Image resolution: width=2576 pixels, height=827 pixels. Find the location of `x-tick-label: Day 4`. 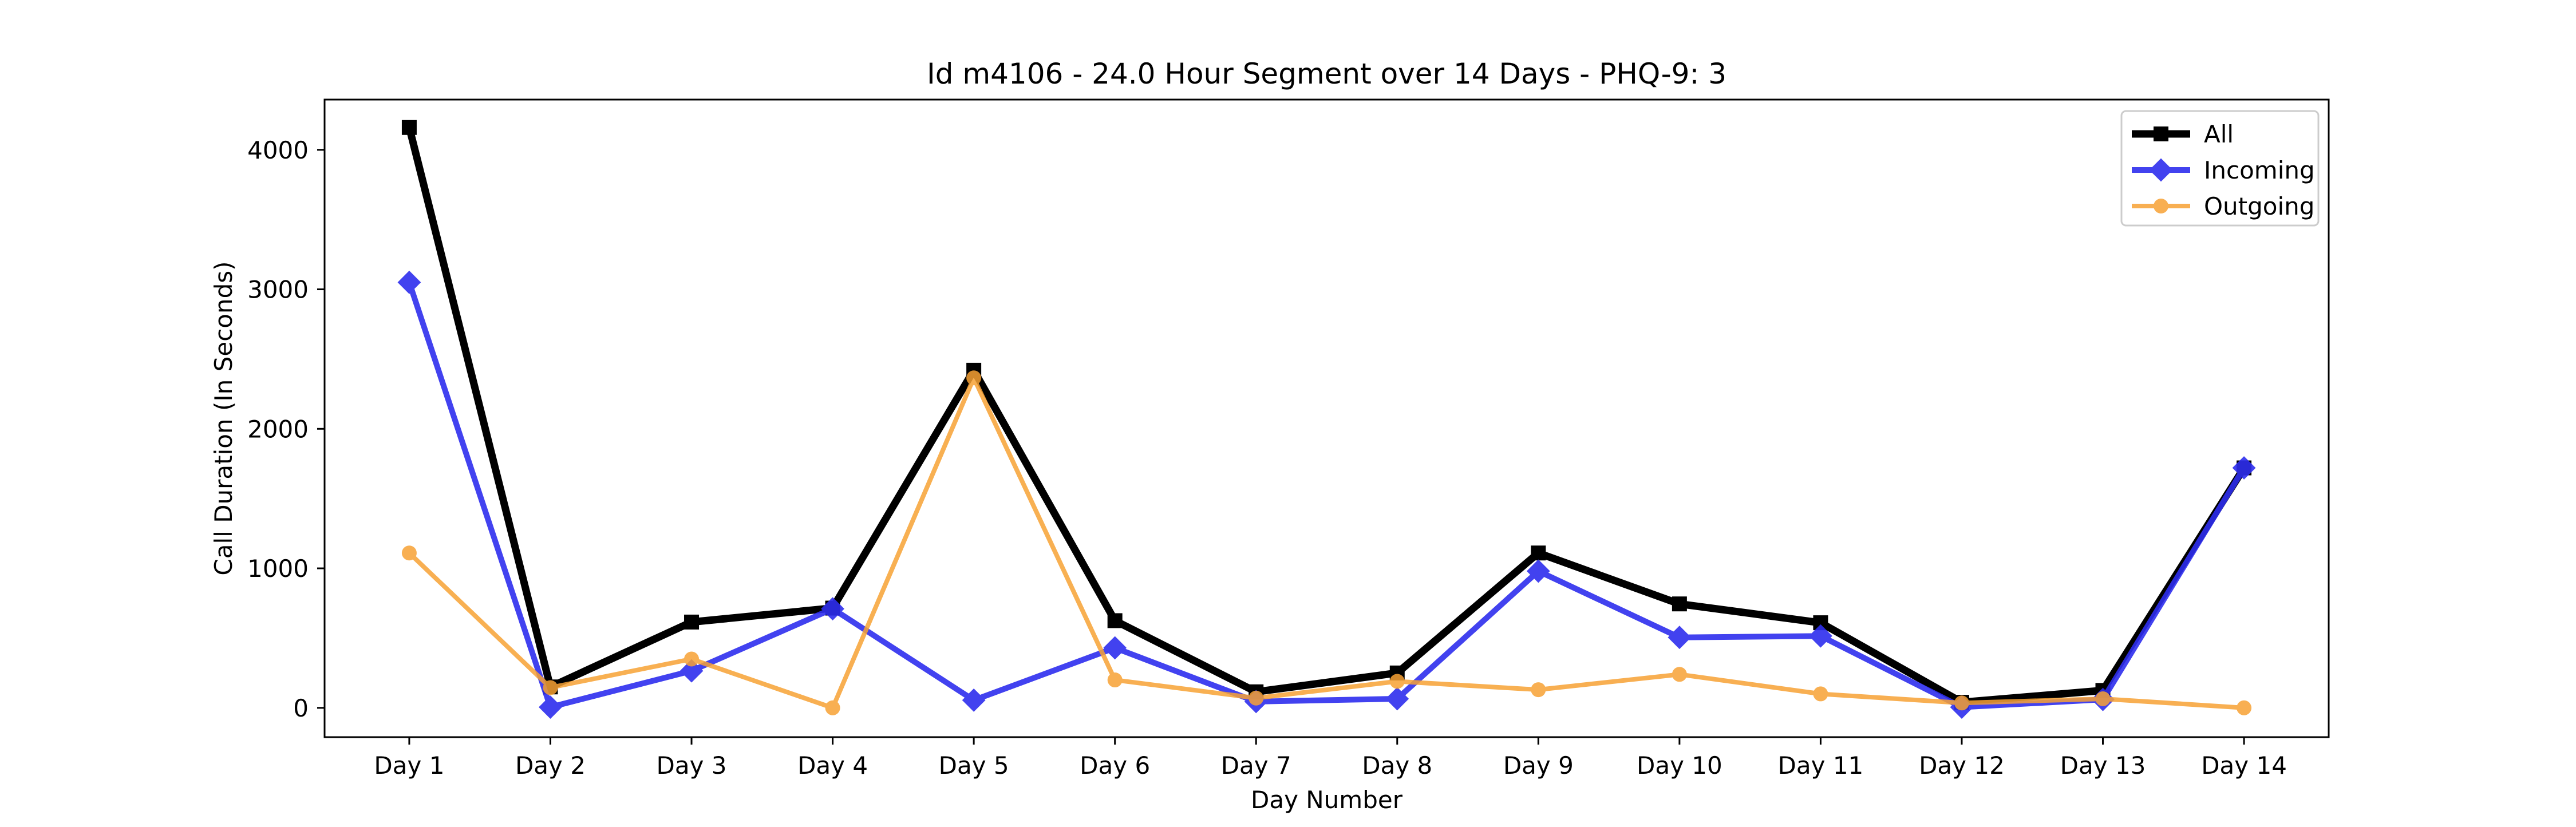

x-tick-label: Day 4 is located at coordinates (832, 765).